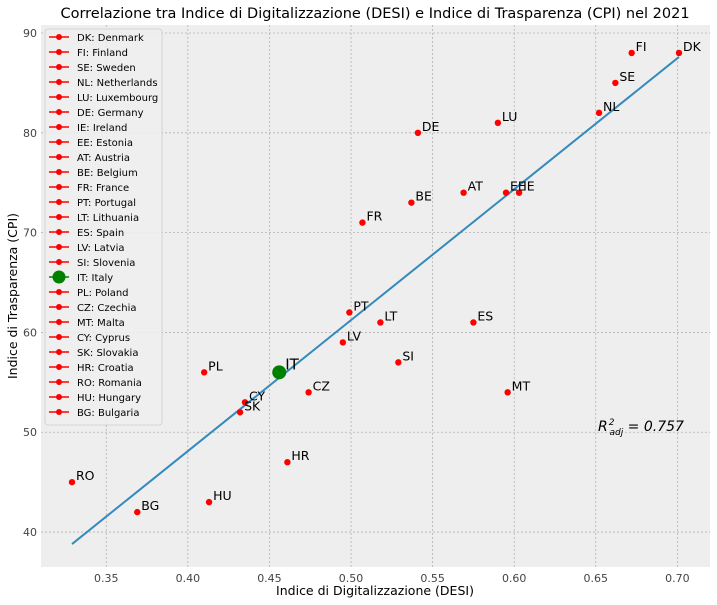  What do you see at coordinates (279, 372) in the screenshot?
I see `point-it` at bounding box center [279, 372].